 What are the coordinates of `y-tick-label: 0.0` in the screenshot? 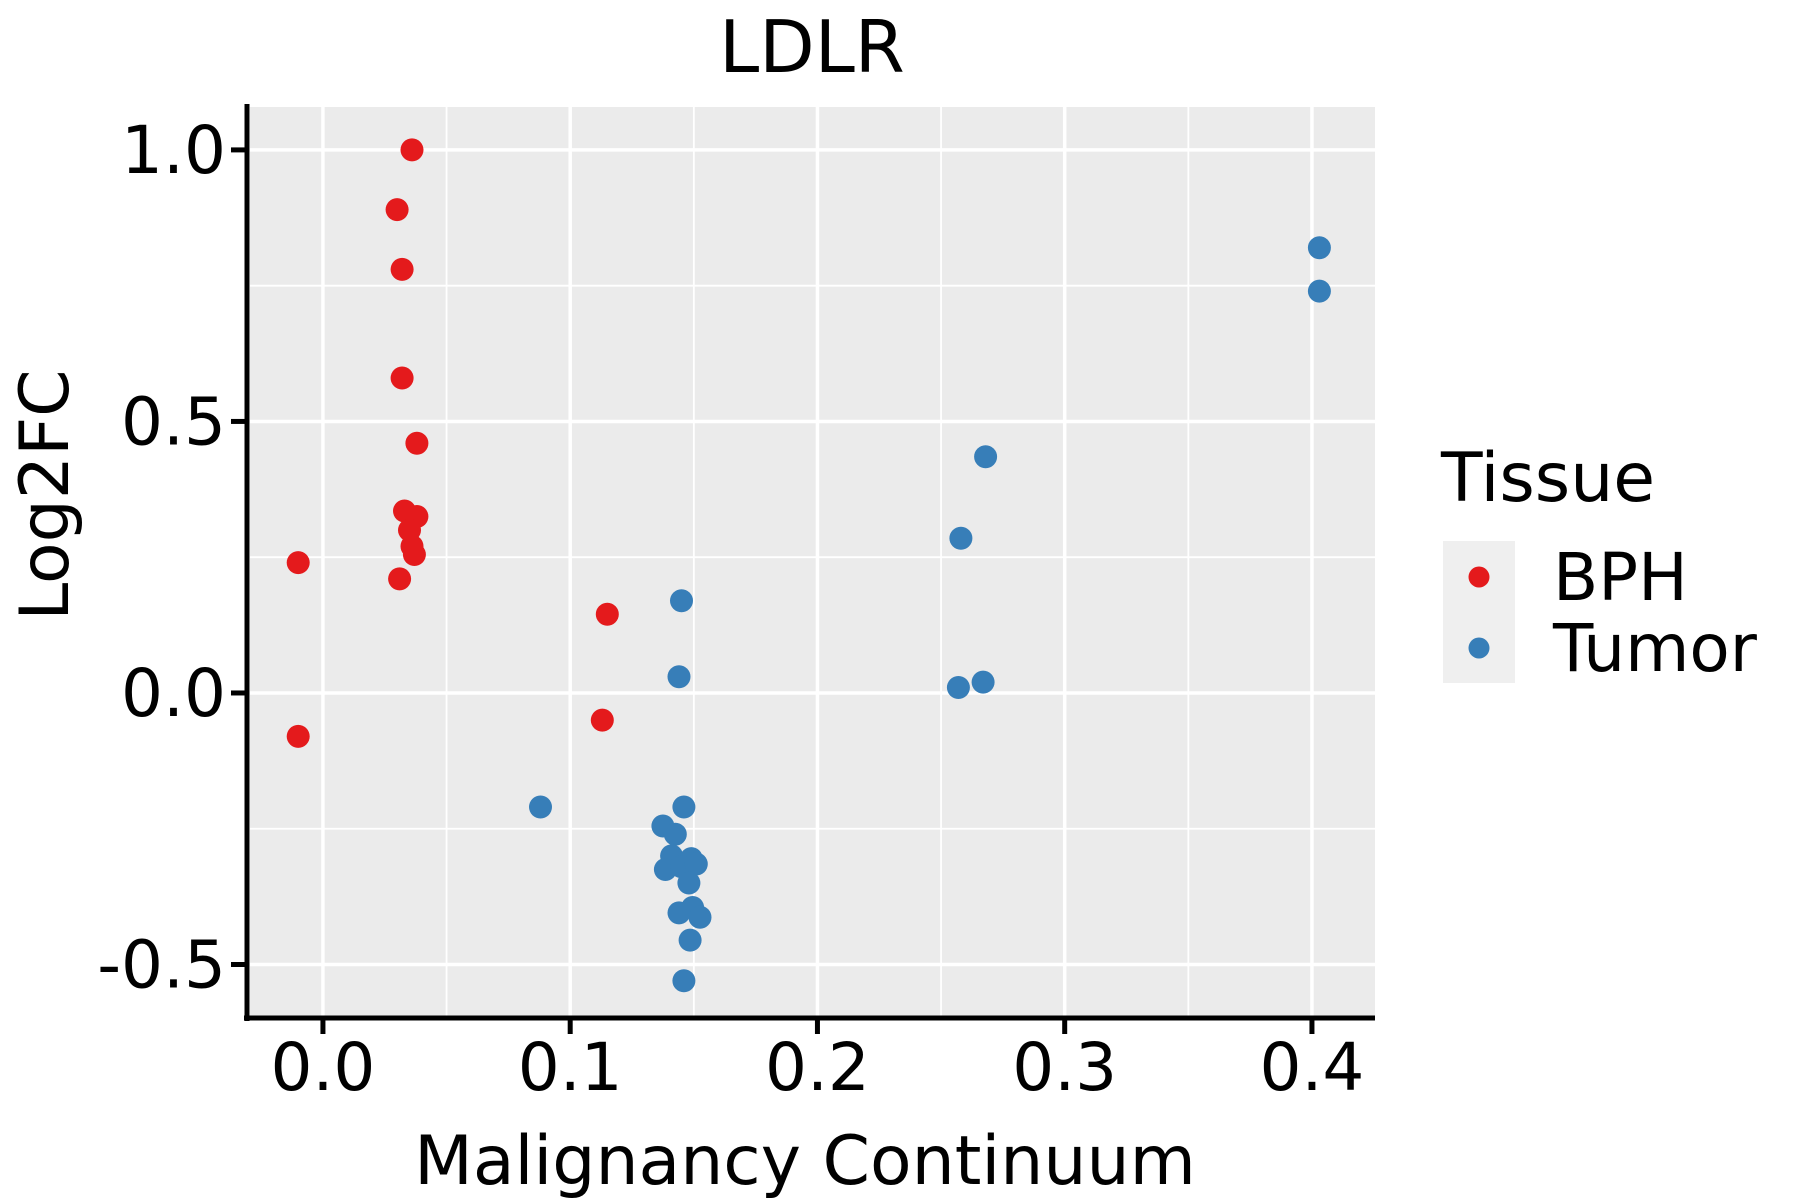 It's located at (173, 693).